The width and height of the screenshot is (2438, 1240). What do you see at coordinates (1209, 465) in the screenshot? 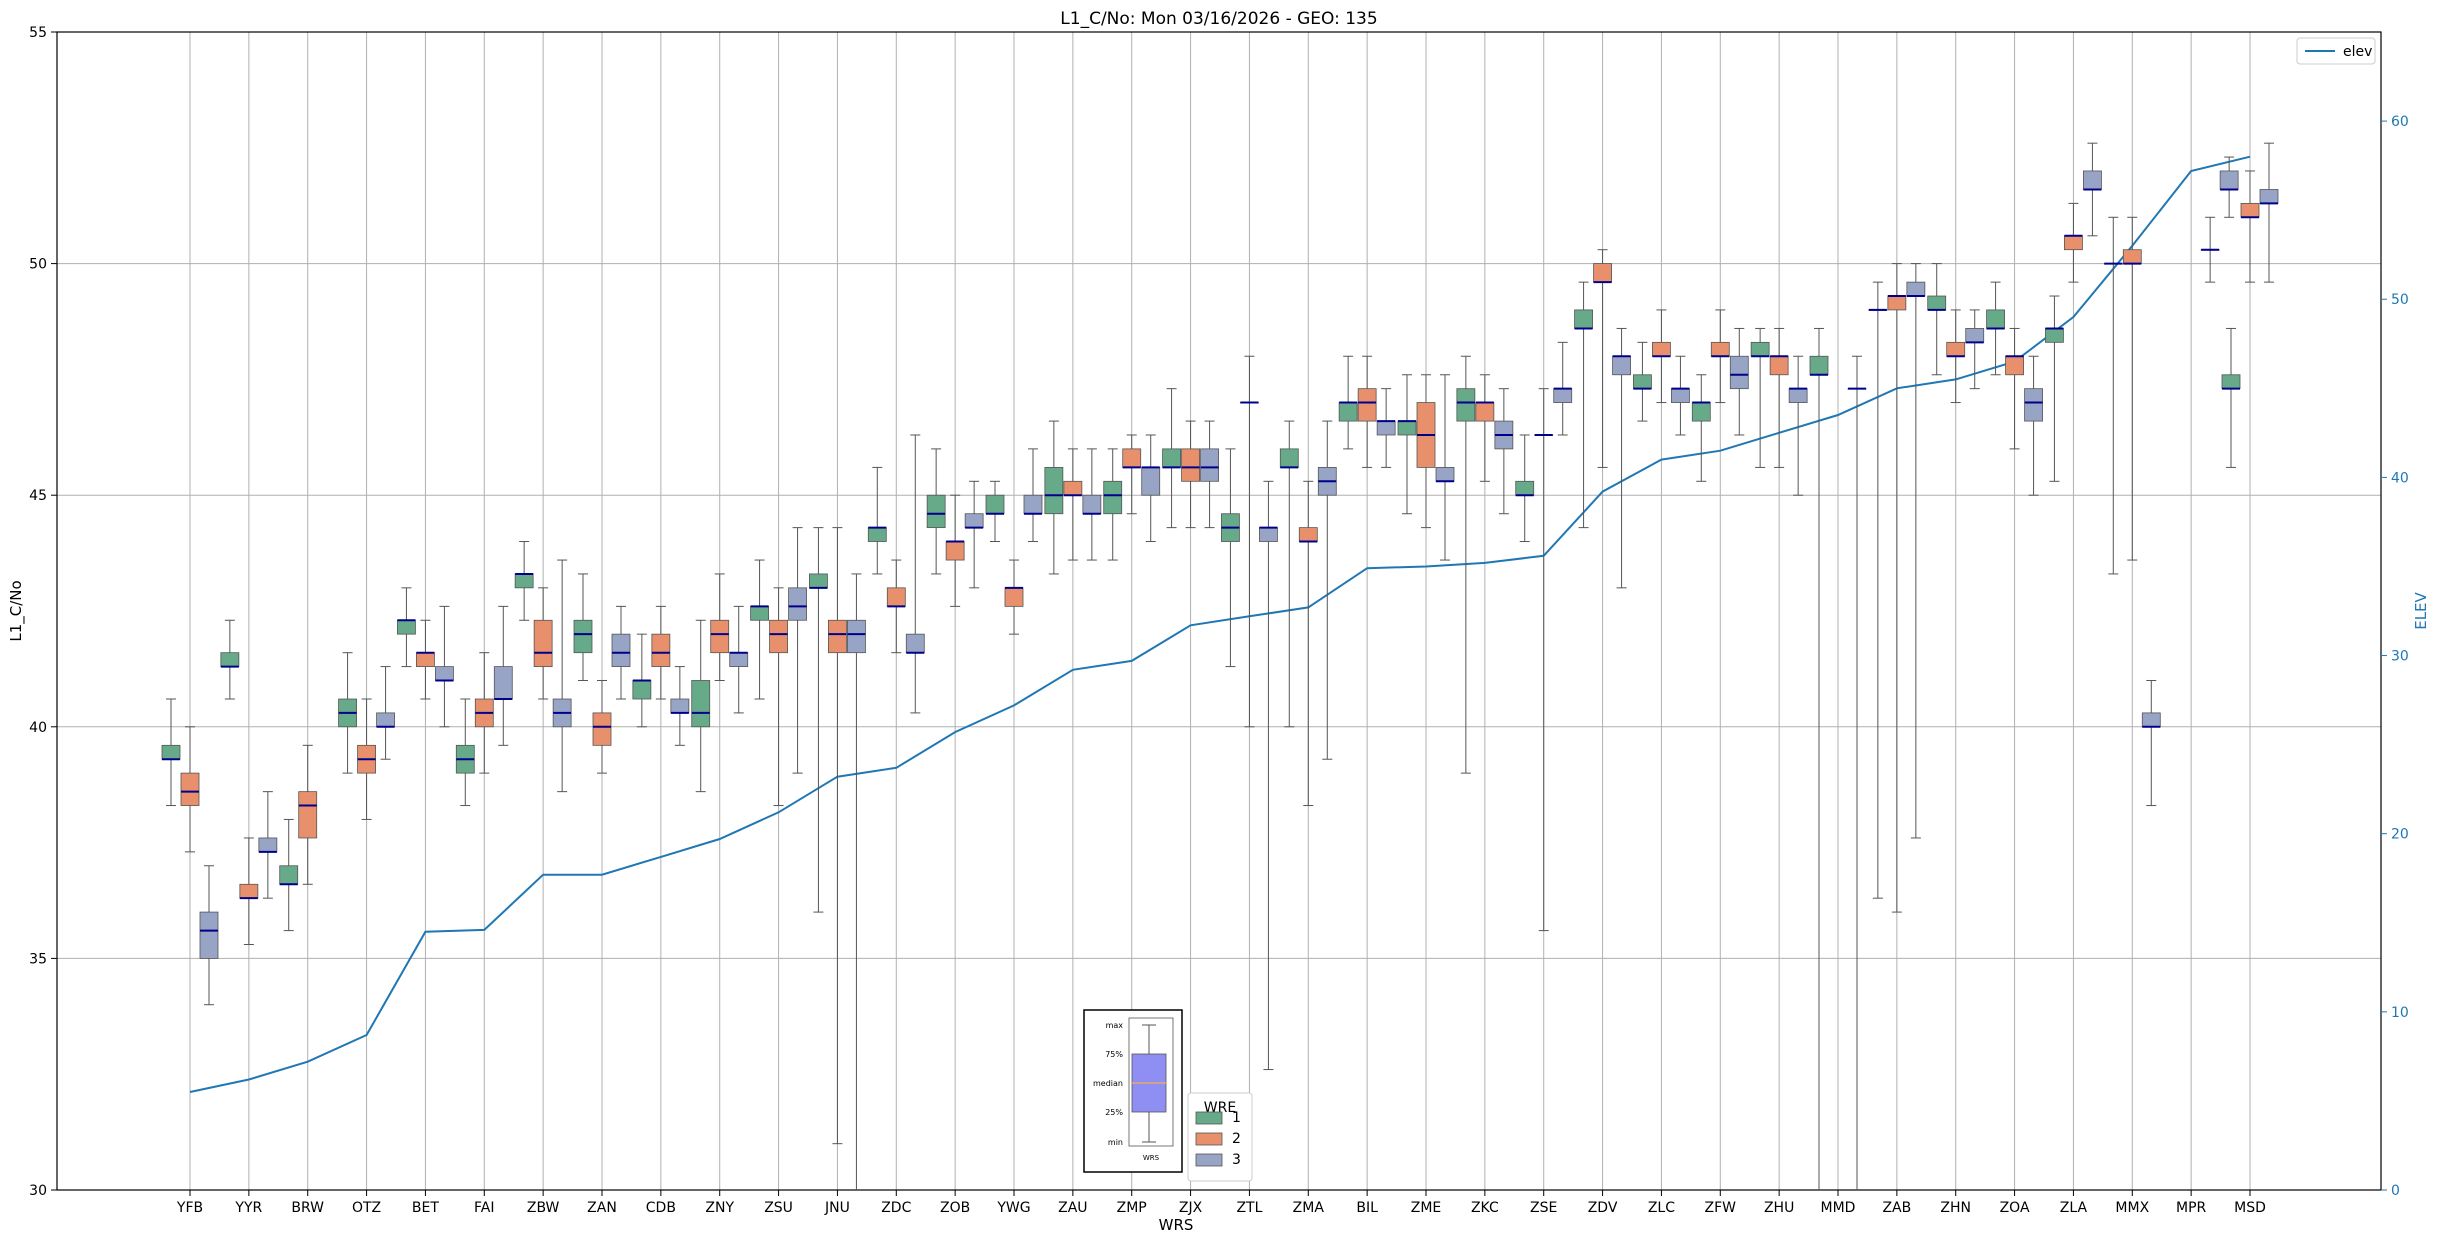
I see `box-zjx-wre3-body` at bounding box center [1209, 465].